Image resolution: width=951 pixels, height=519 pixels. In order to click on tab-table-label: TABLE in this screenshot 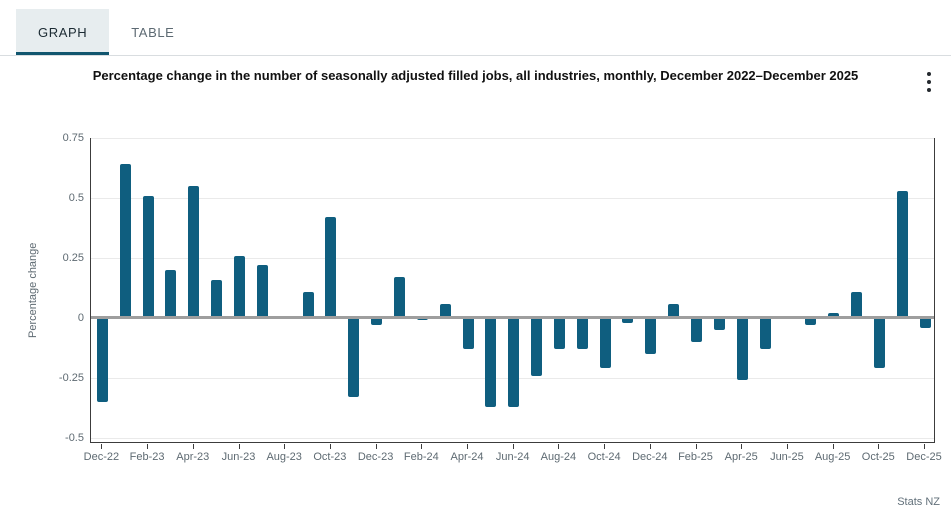, I will do `click(153, 32)`.